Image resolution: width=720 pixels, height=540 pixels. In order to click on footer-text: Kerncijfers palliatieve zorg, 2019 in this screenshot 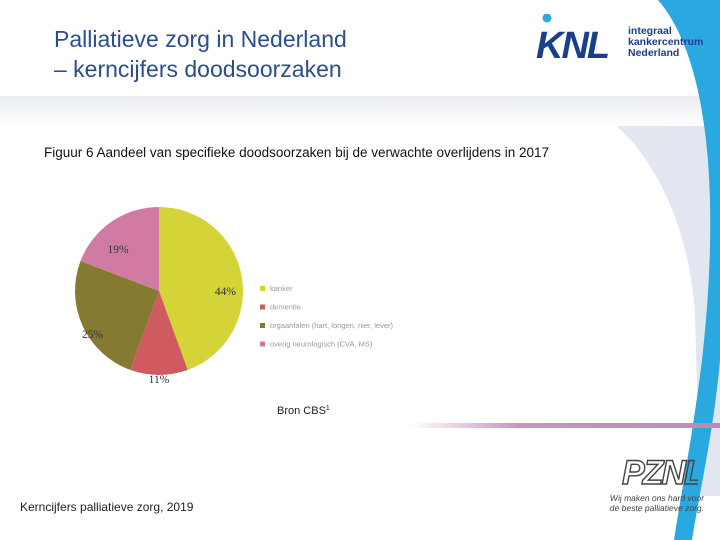, I will do `click(107, 507)`.